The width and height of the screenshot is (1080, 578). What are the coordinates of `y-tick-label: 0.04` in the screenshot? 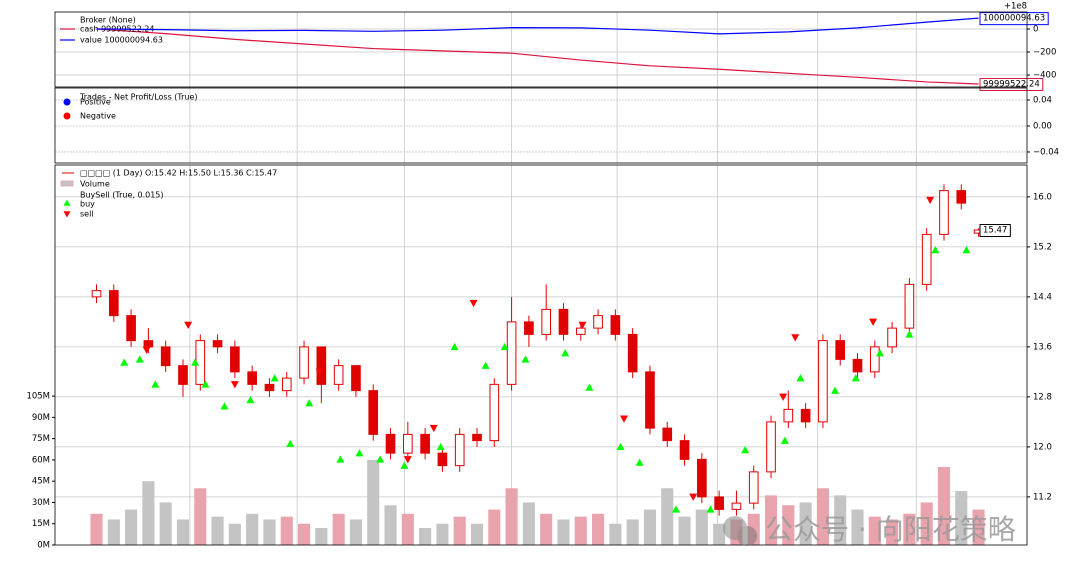 It's located at (1042, 101).